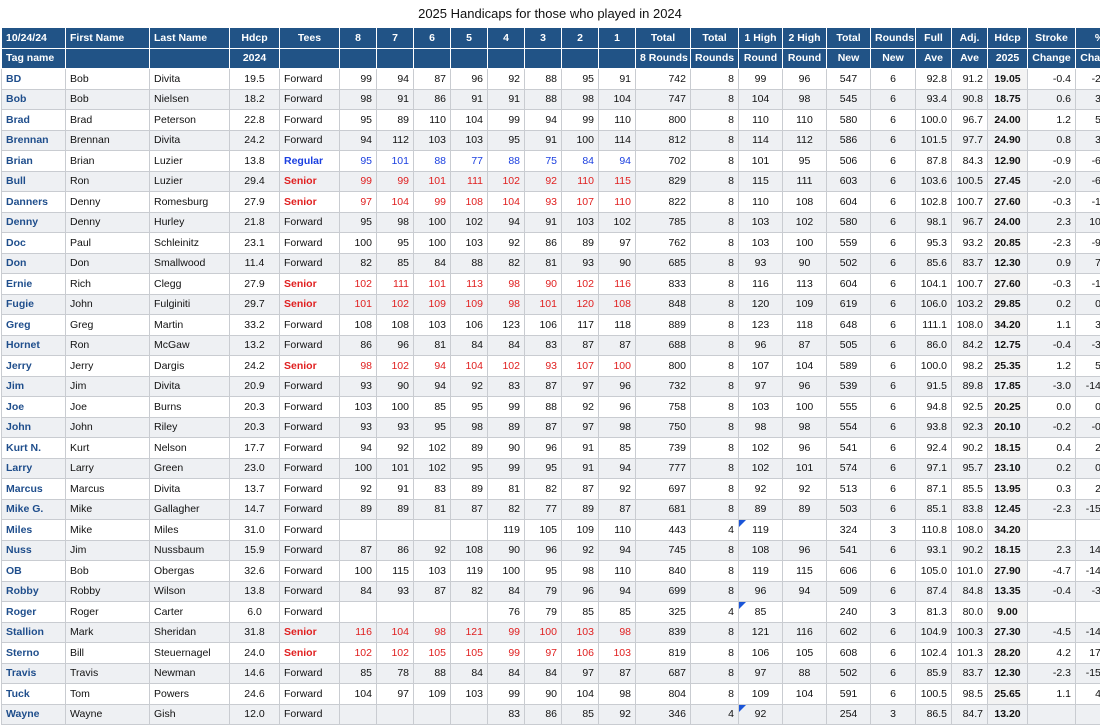 The image size is (1100, 728). I want to click on tag-name: Doc, so click(33, 243).